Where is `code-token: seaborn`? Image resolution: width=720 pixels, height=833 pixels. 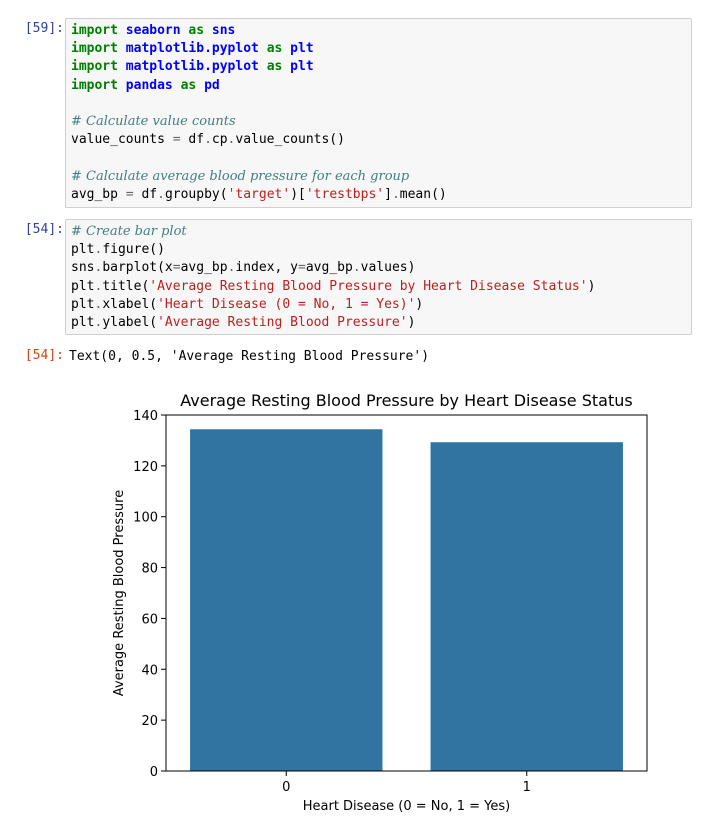 code-token: seaborn is located at coordinates (153, 30).